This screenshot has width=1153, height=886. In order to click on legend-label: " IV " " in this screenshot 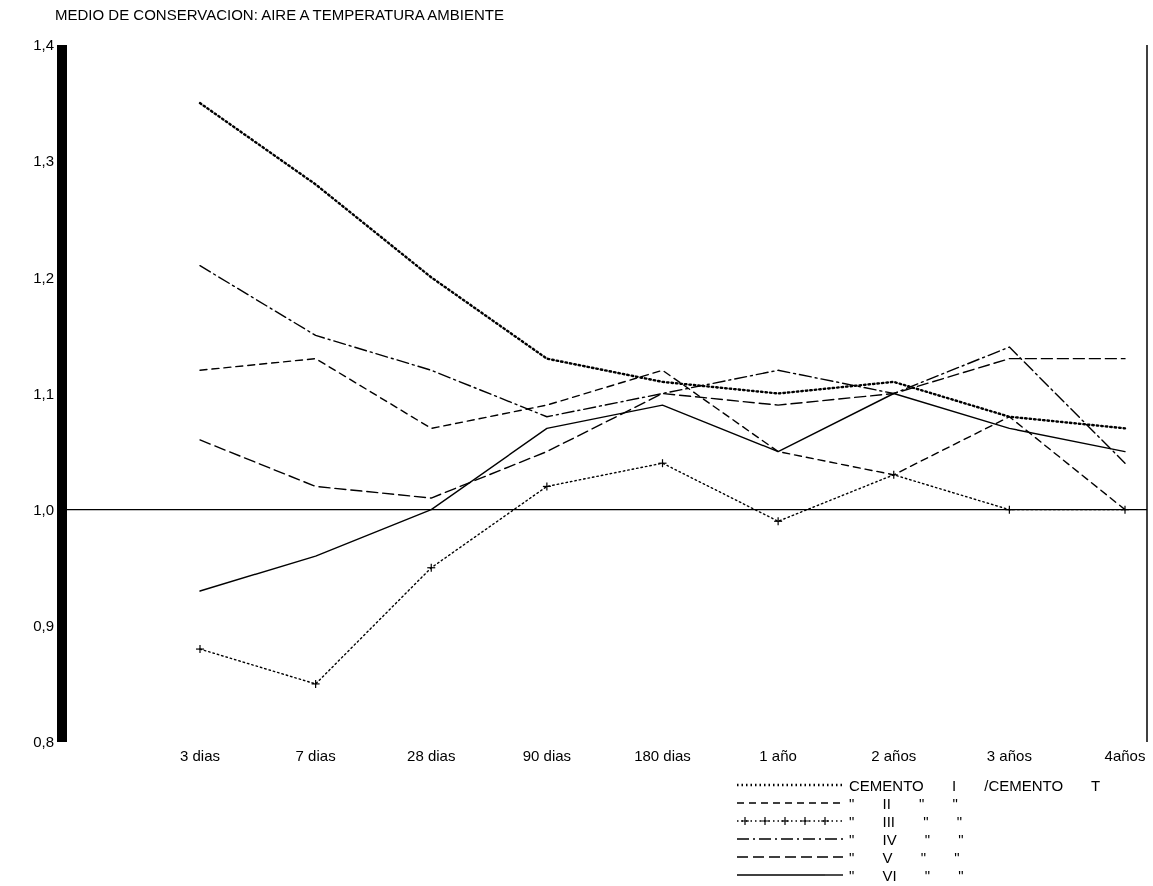, I will do `click(906, 839)`.